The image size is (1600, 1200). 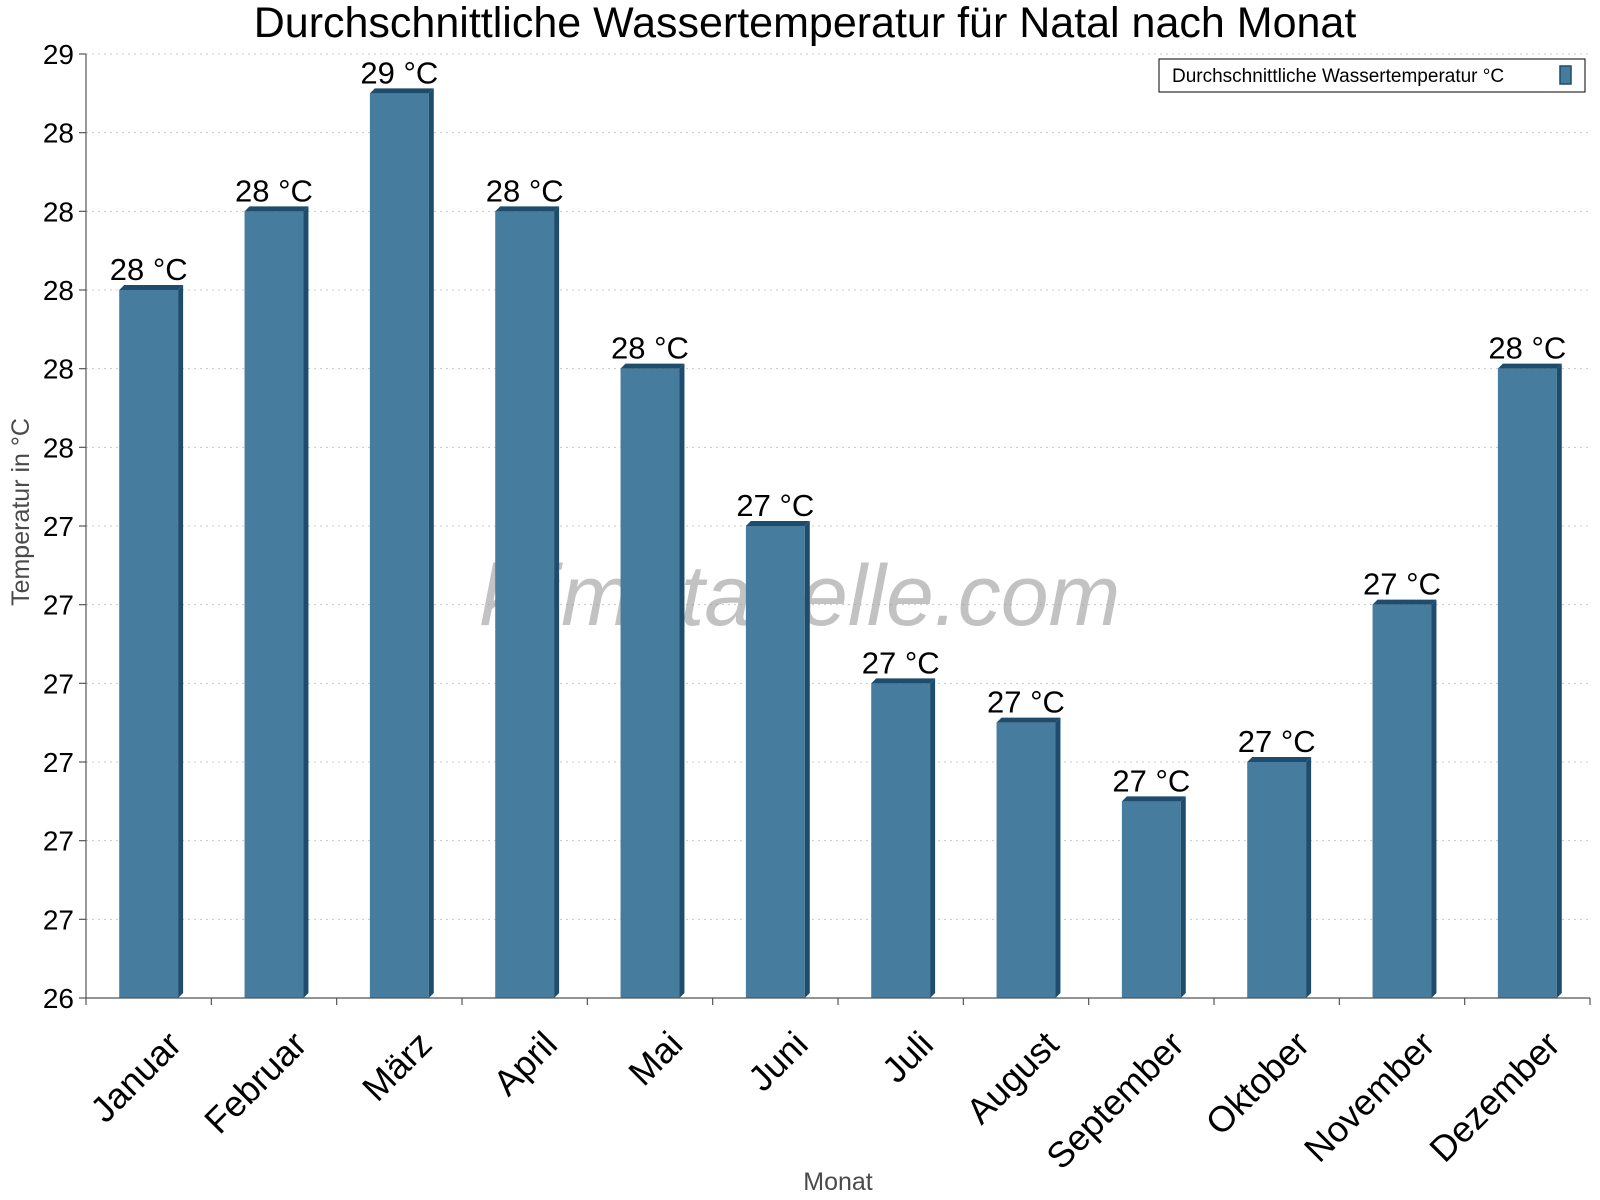 I want to click on legend: Durchschnittliche Wassertemperatur °C, so click(x=1372, y=75).